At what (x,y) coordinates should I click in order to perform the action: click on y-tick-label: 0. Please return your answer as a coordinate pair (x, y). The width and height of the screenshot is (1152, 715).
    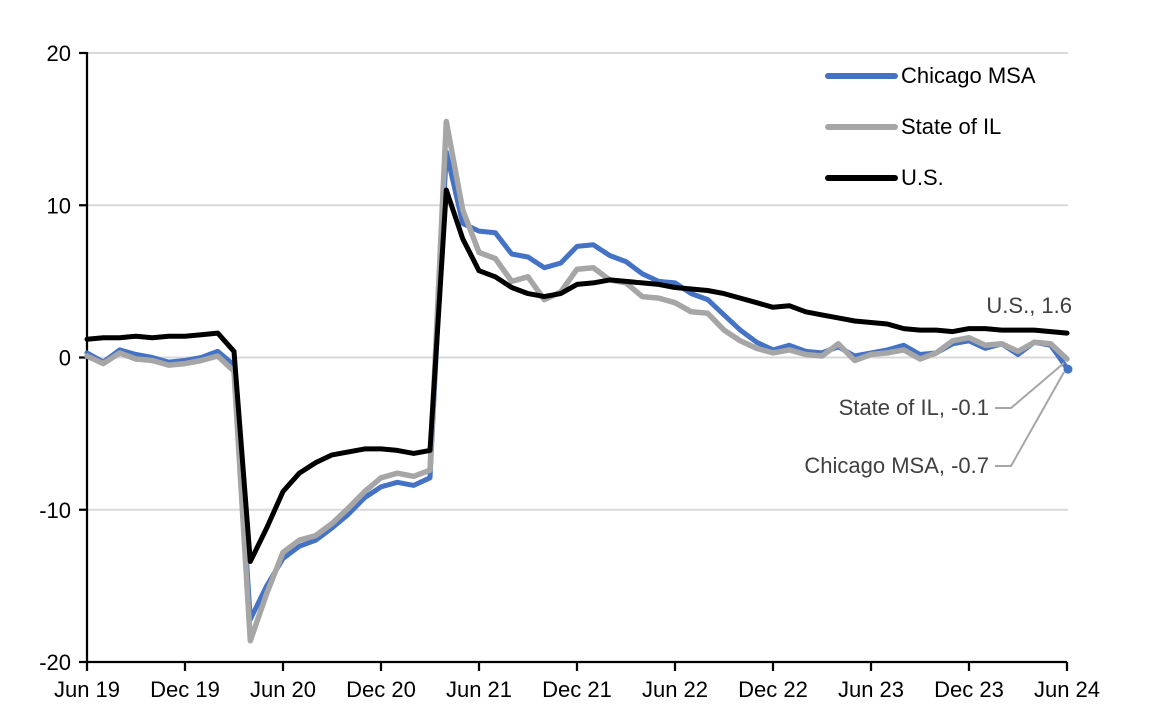
    Looking at the image, I should click on (65, 358).